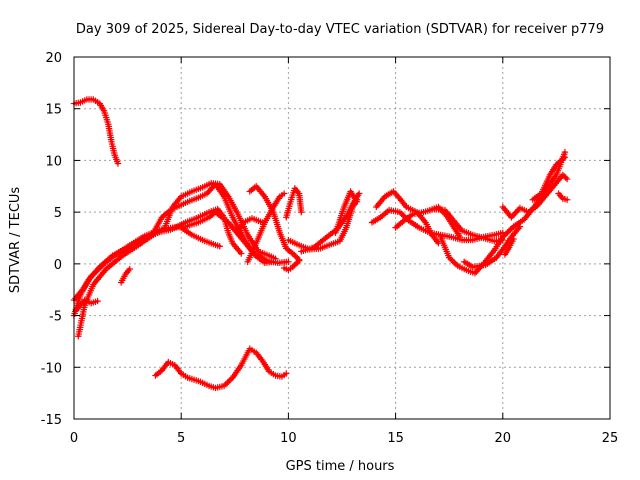  Describe the element at coordinates (55, 317) in the screenshot. I see `y-tick-label: -5` at that location.